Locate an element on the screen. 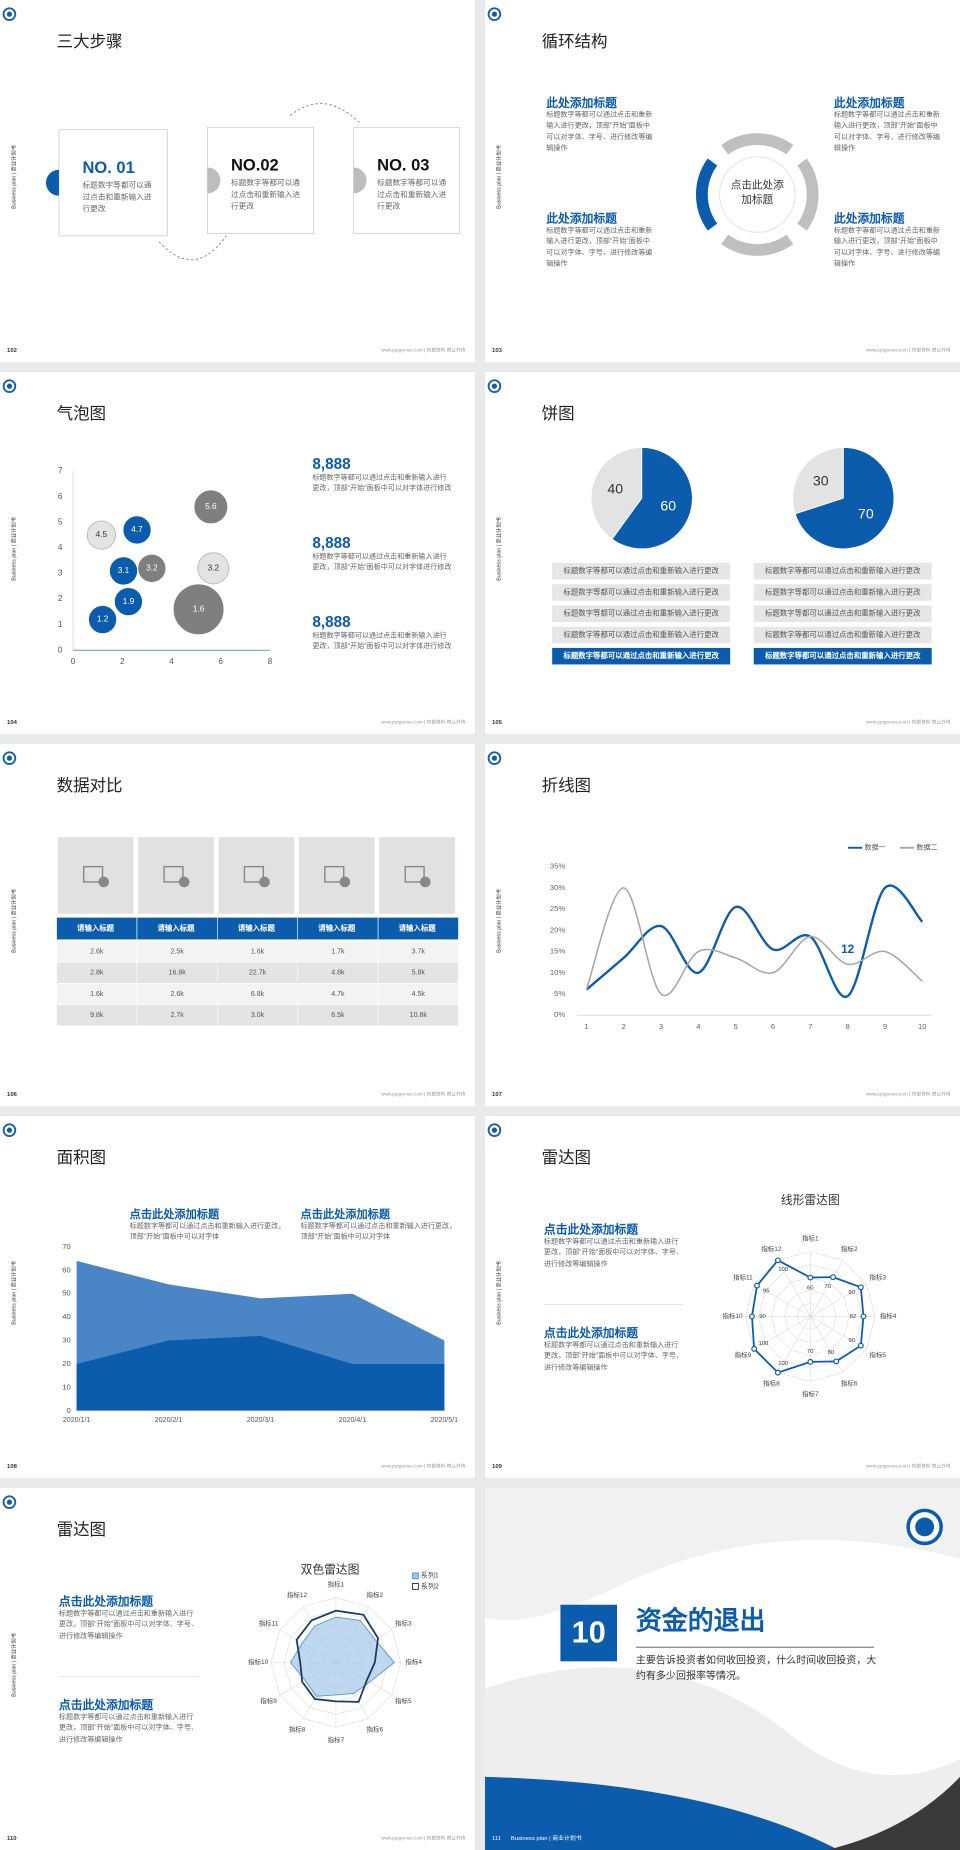 The height and width of the screenshot is (1850, 960). slide-title: 循环结构 is located at coordinates (575, 41).